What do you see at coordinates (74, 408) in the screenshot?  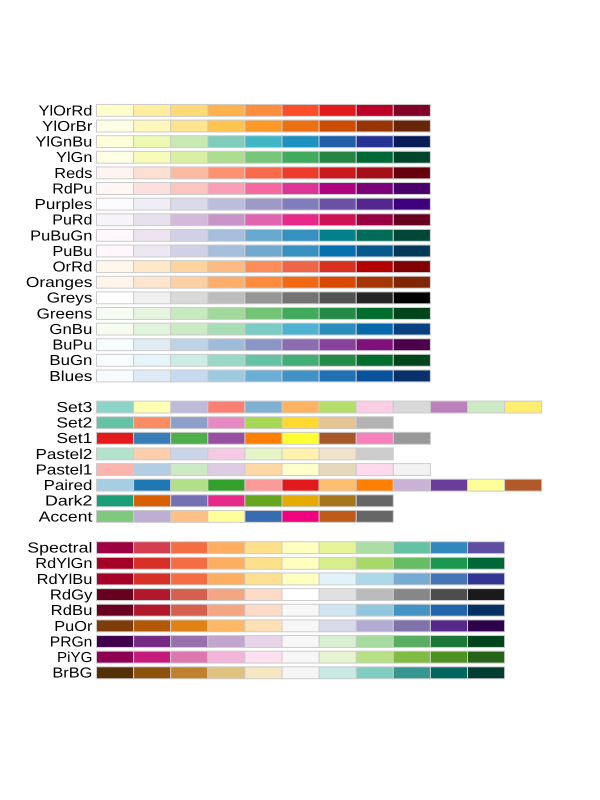 I see `svg-text: Set3` at bounding box center [74, 408].